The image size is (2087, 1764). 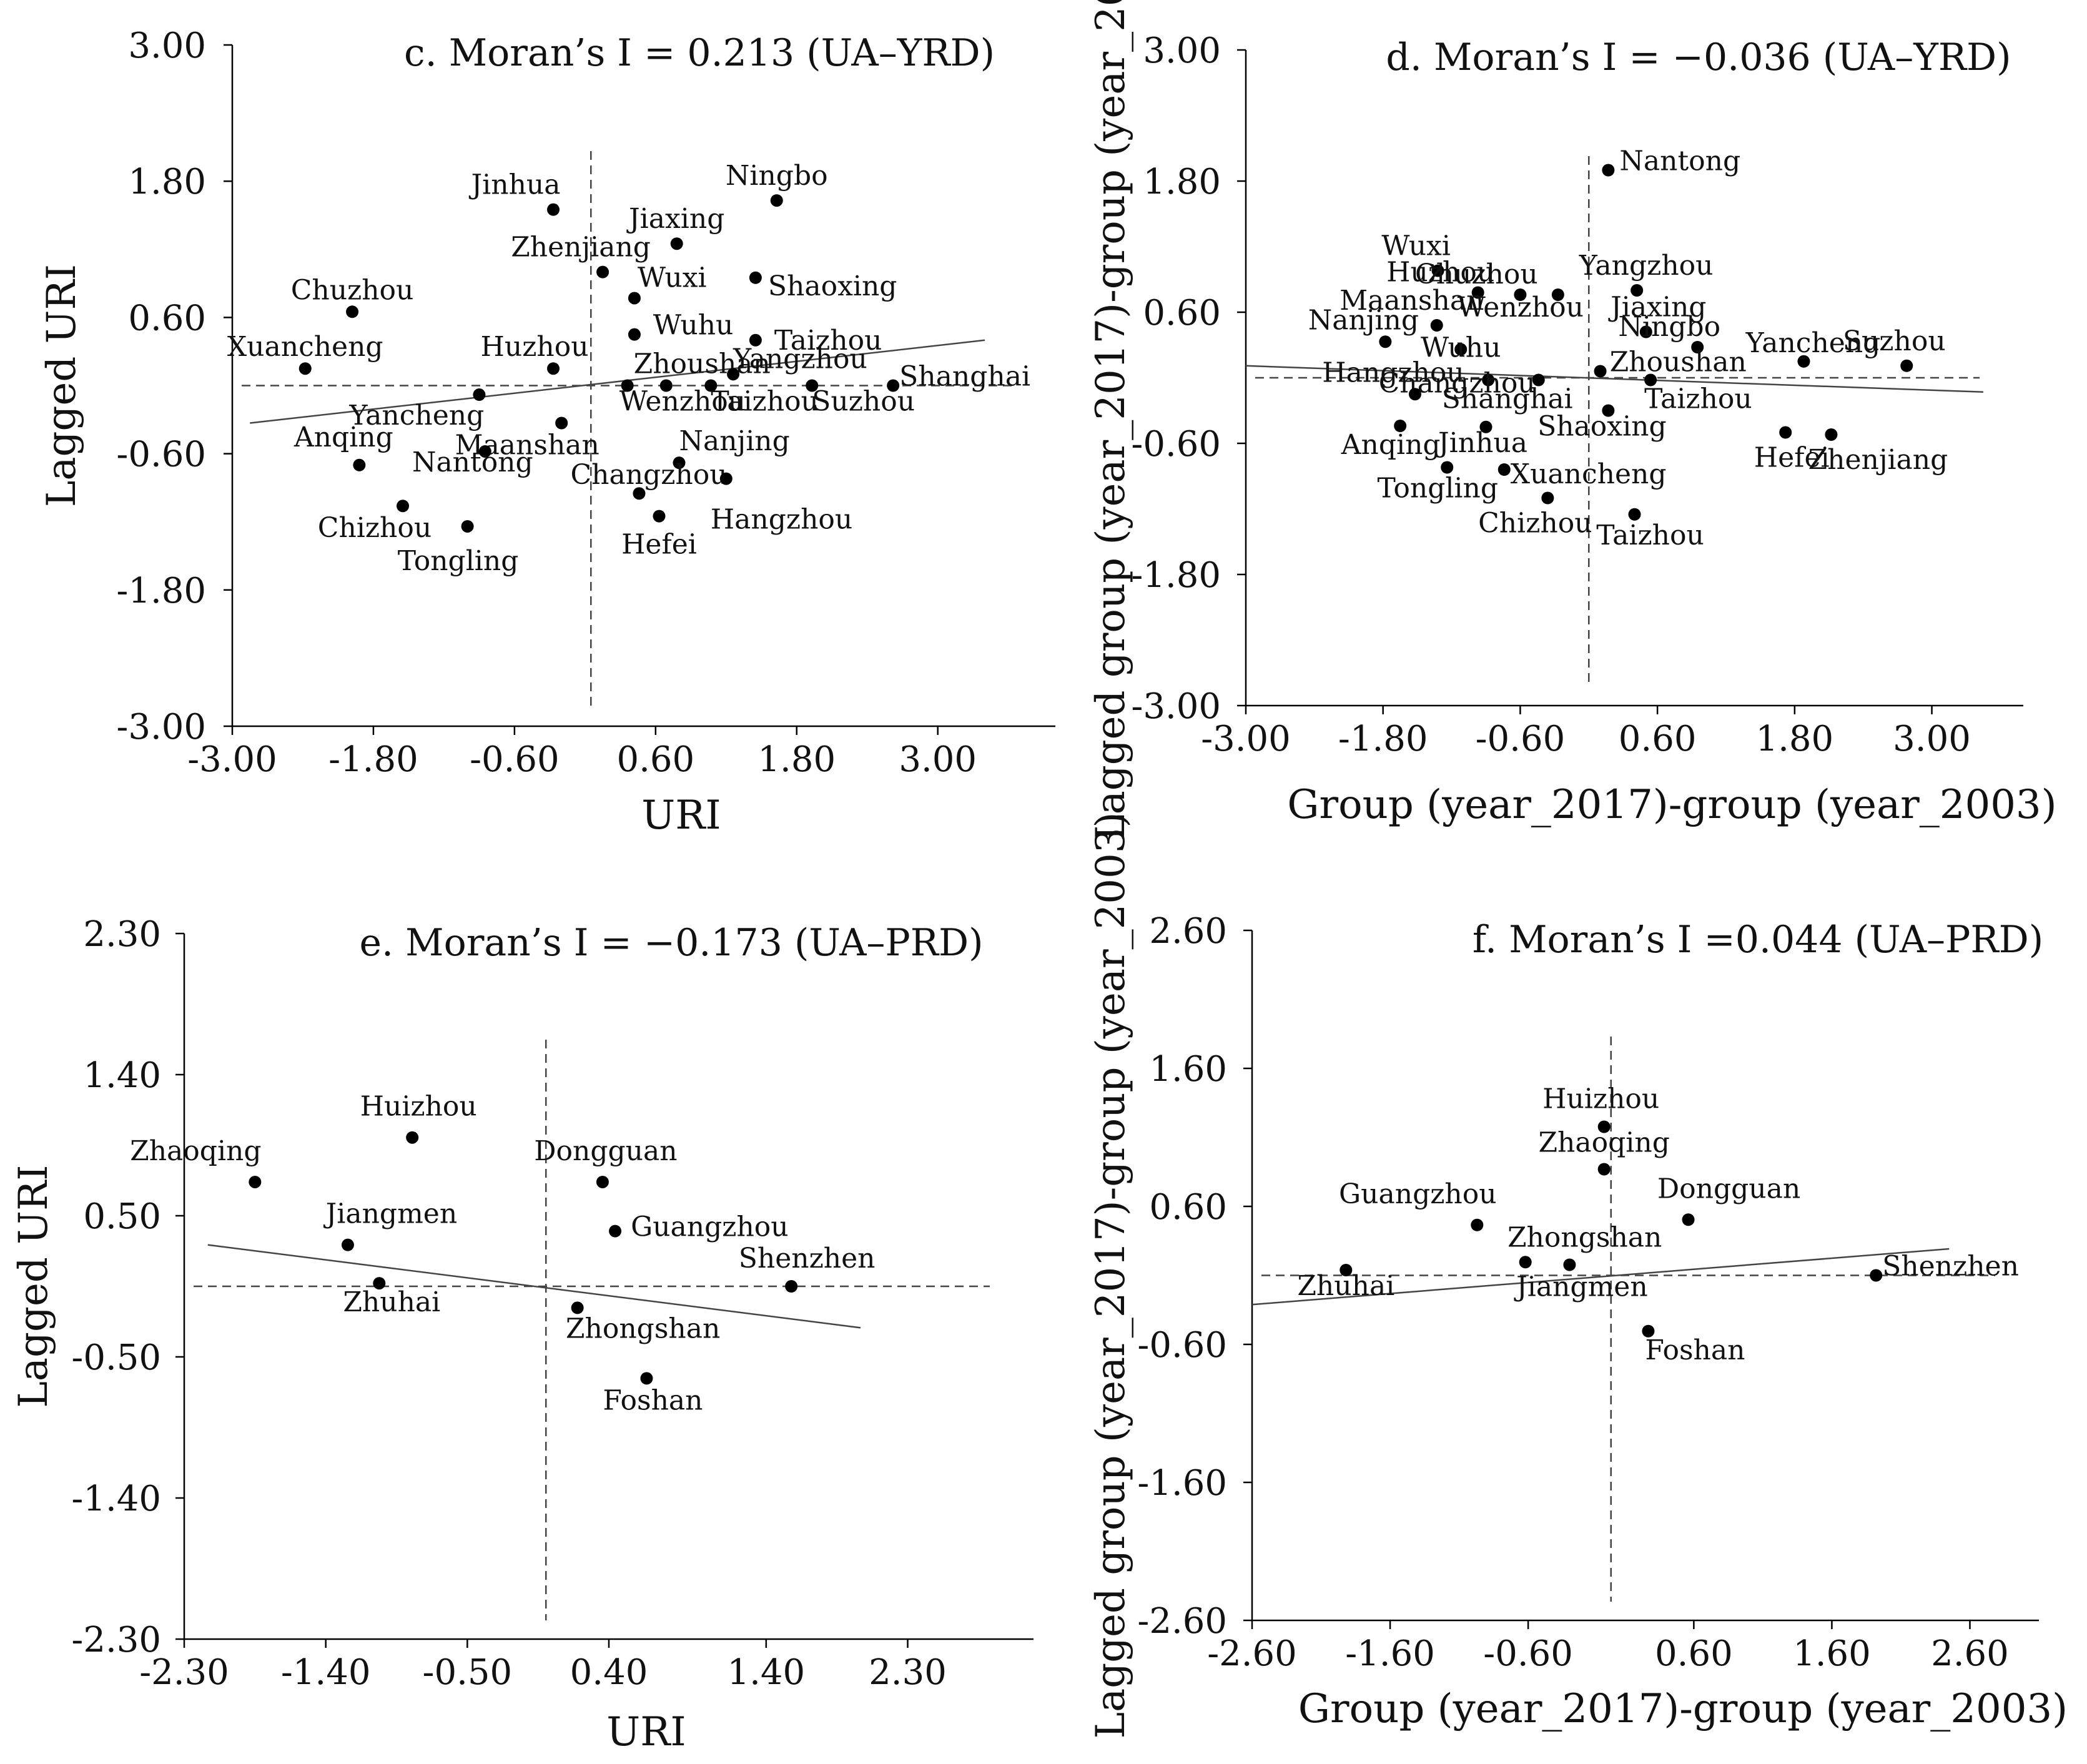 I want to click on x-tick-label: 2.30, so click(x=908, y=1672).